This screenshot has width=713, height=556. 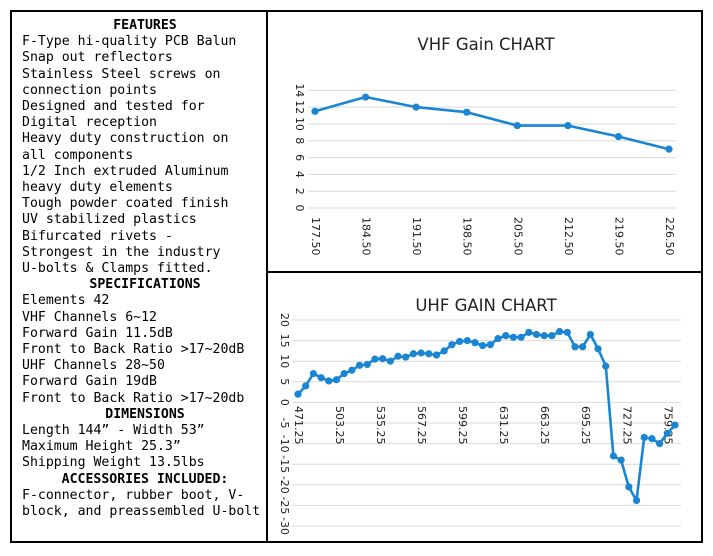 I want to click on specification-line: Forward Gain 19dB, so click(x=89, y=382).